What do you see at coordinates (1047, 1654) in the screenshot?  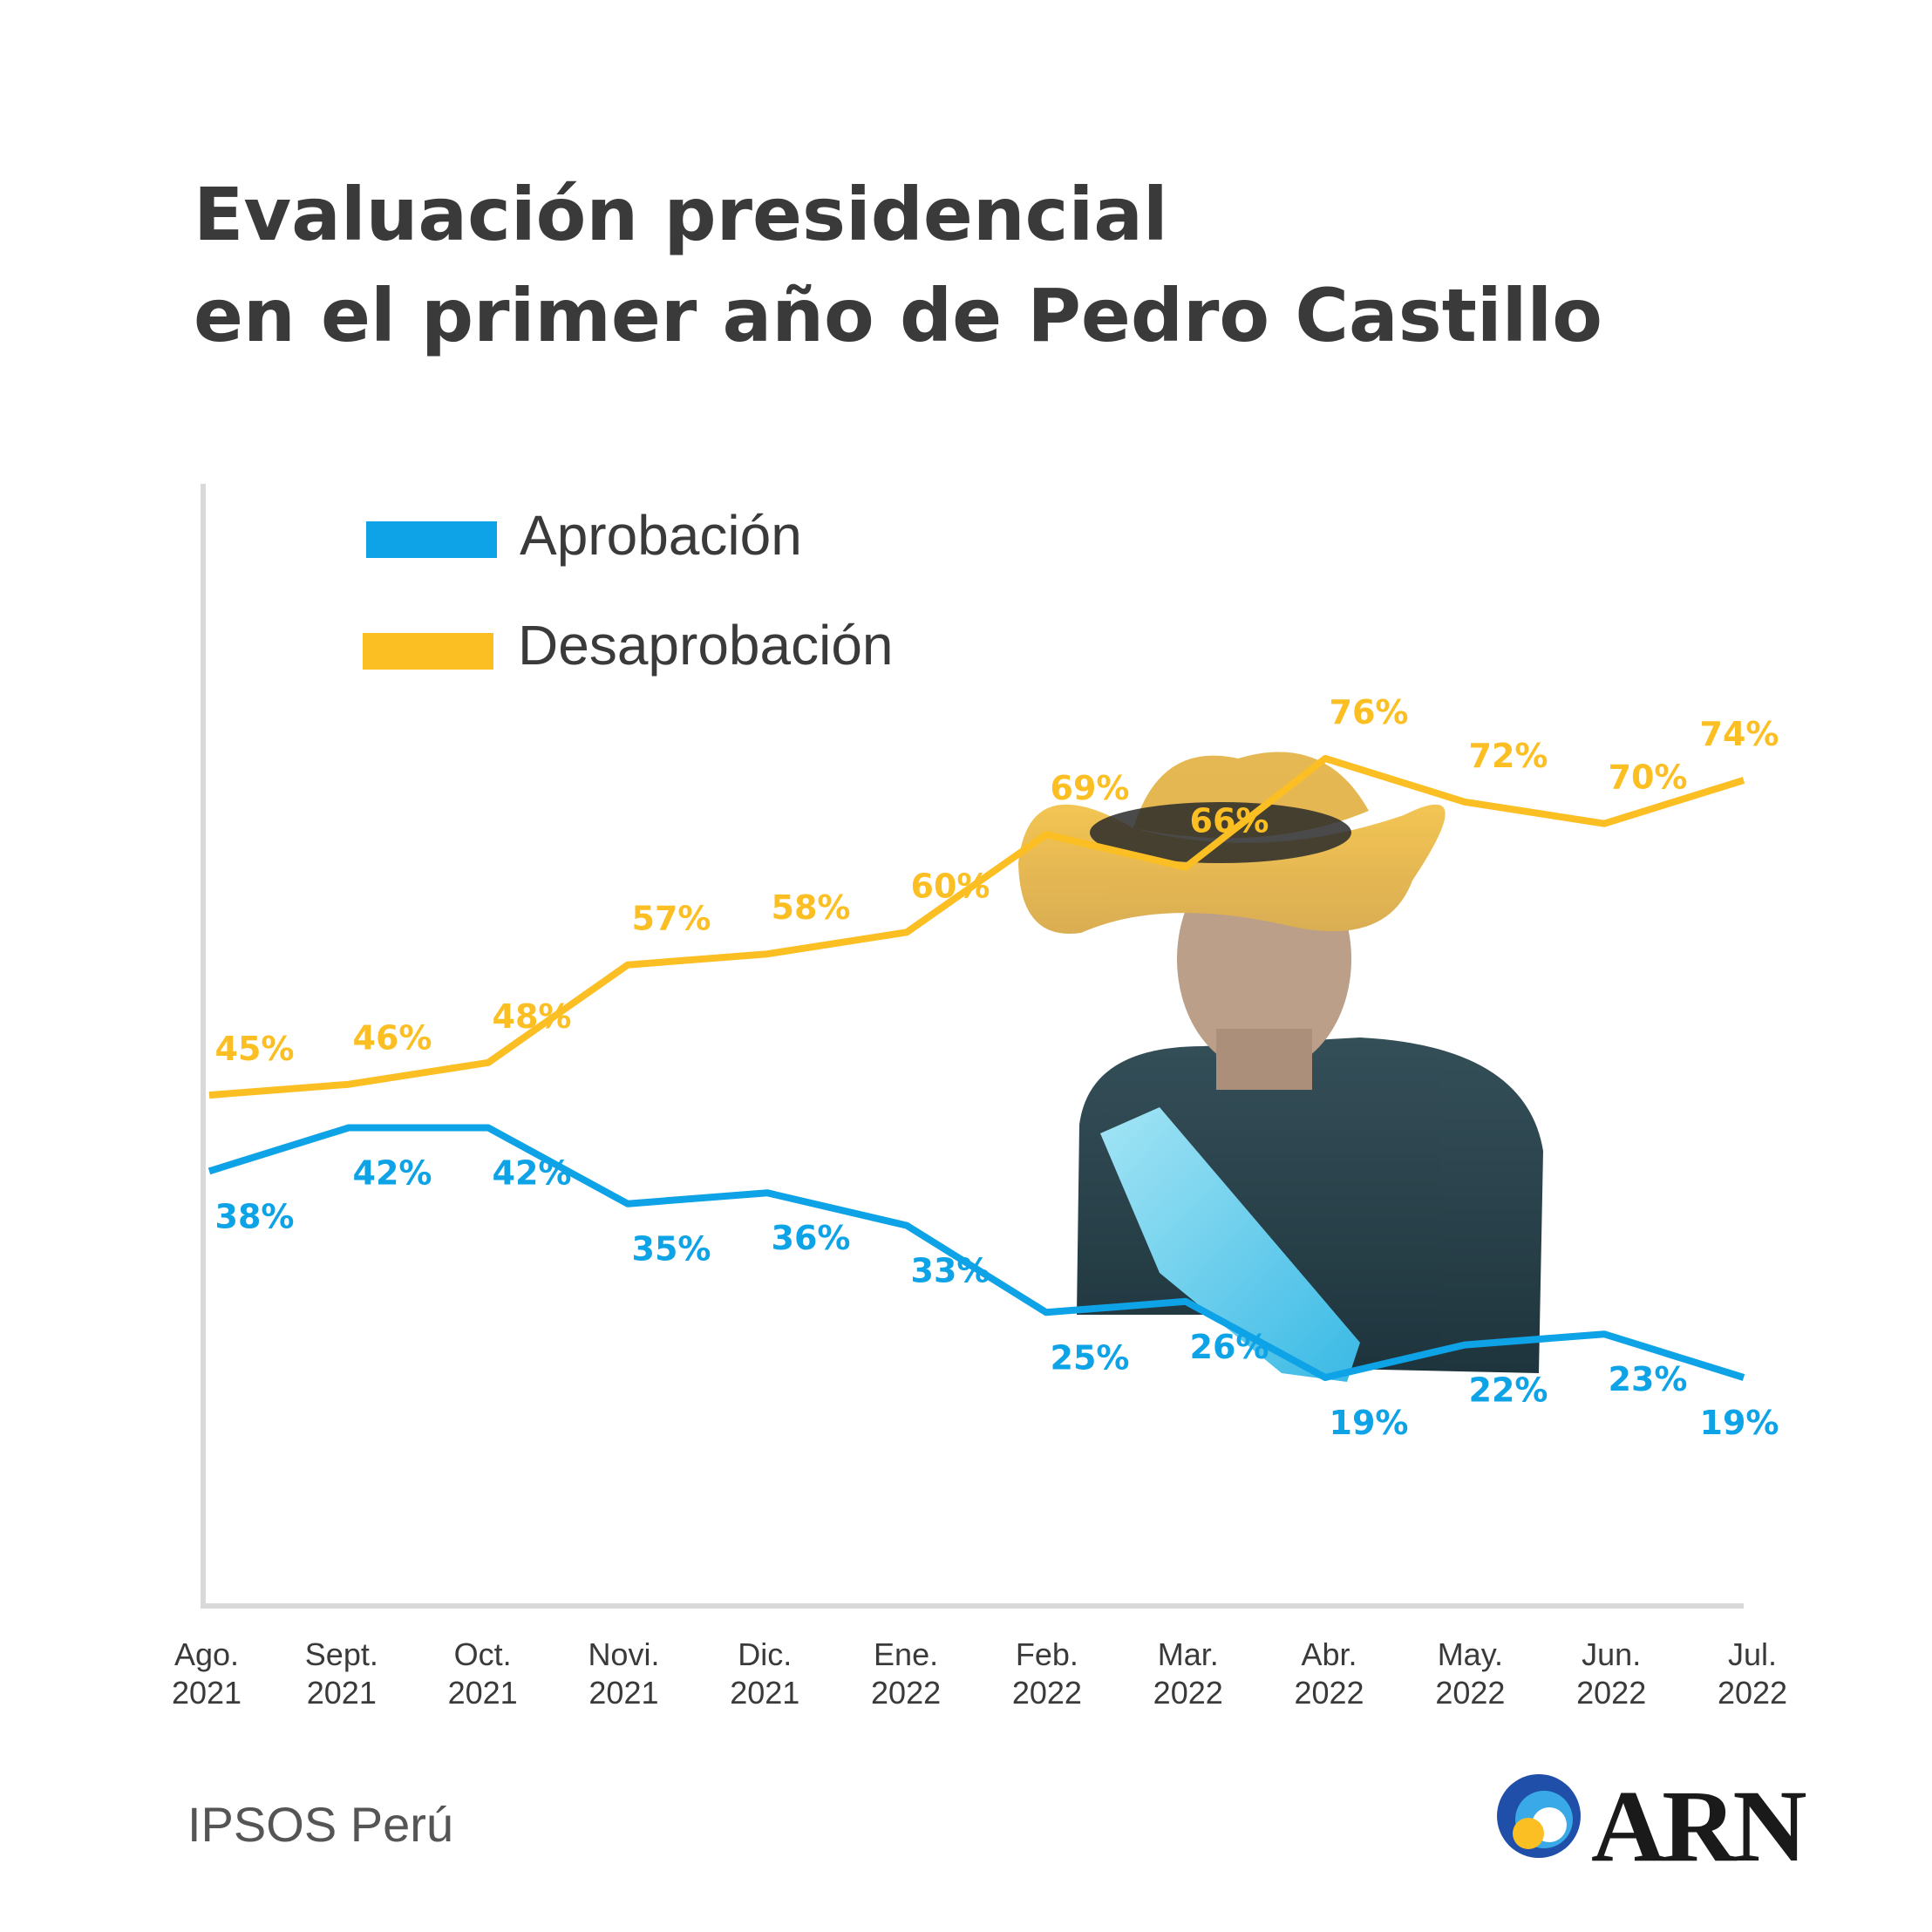 I see `x-tick-label: Feb.` at bounding box center [1047, 1654].